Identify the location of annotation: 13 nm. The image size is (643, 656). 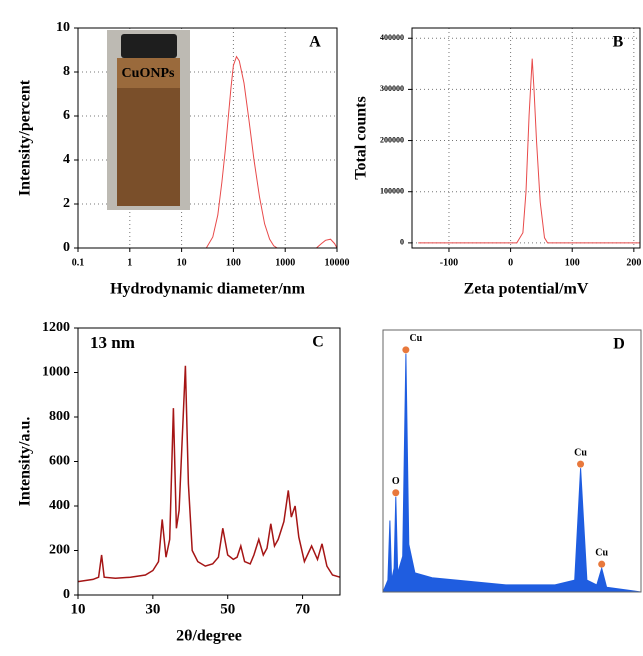
(112, 342).